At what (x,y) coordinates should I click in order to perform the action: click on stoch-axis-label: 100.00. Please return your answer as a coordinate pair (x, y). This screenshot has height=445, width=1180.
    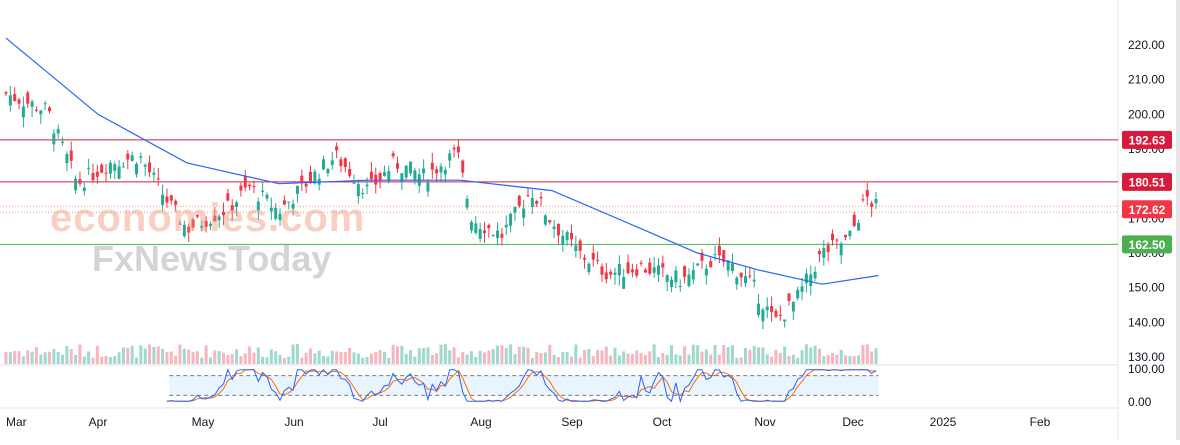
    Looking at the image, I should click on (1146, 369).